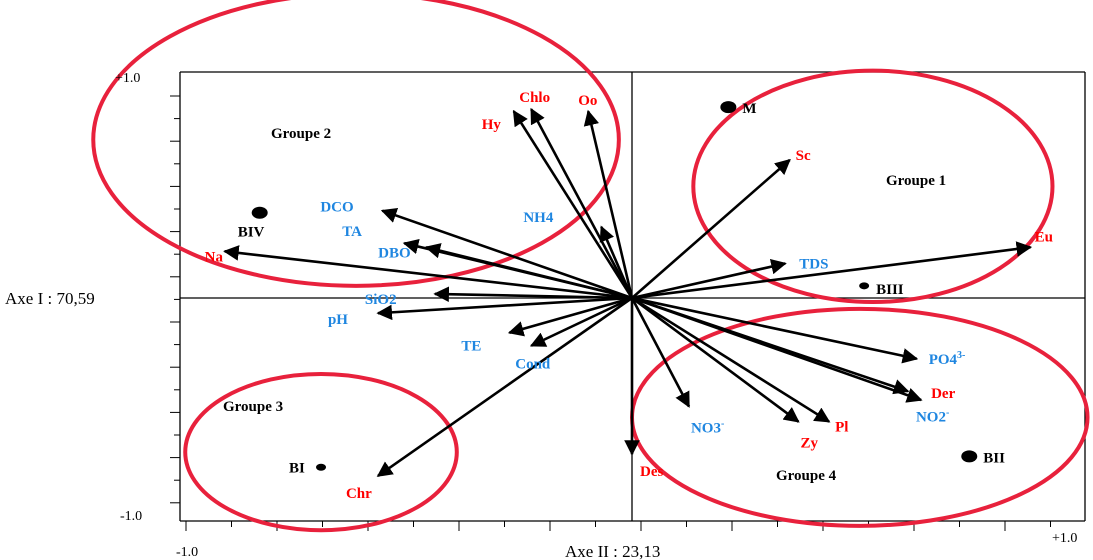 This screenshot has width=1093, height=560. What do you see at coordinates (947, 359) in the screenshot?
I see `variable-label-po4: PO43-` at bounding box center [947, 359].